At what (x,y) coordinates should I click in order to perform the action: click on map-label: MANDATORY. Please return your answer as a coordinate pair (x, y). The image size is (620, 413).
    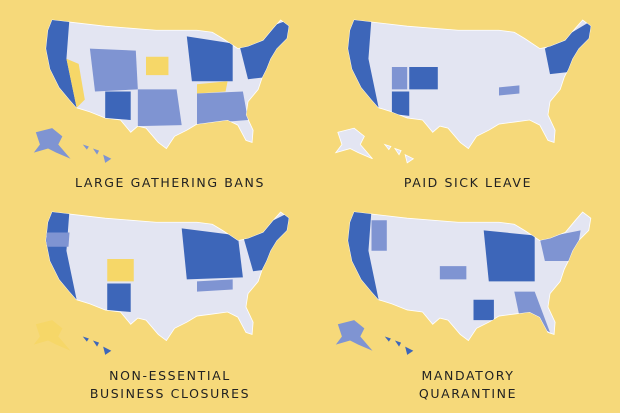
    Looking at the image, I should click on (467, 375).